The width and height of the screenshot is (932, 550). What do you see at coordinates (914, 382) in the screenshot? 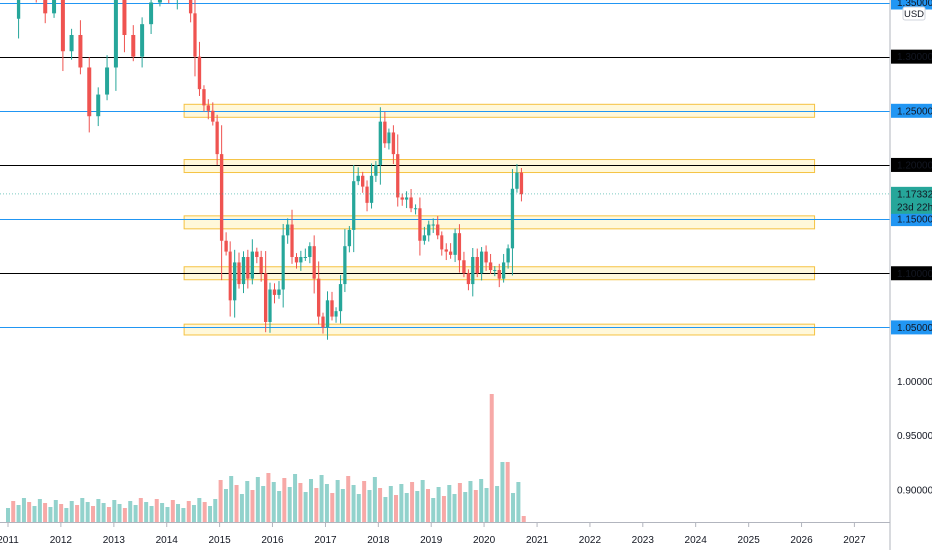
I see `price-tick-label: 1.00000` at bounding box center [914, 382].